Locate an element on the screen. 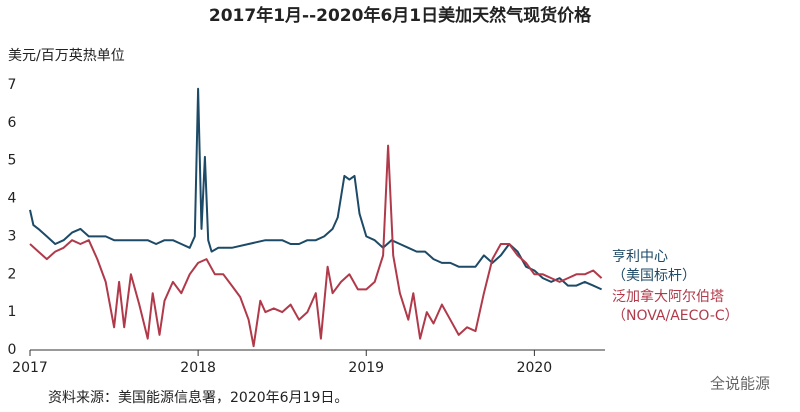  source: 资料来源：美国能源信息署，2020年6月19日。 is located at coordinates (198, 397).